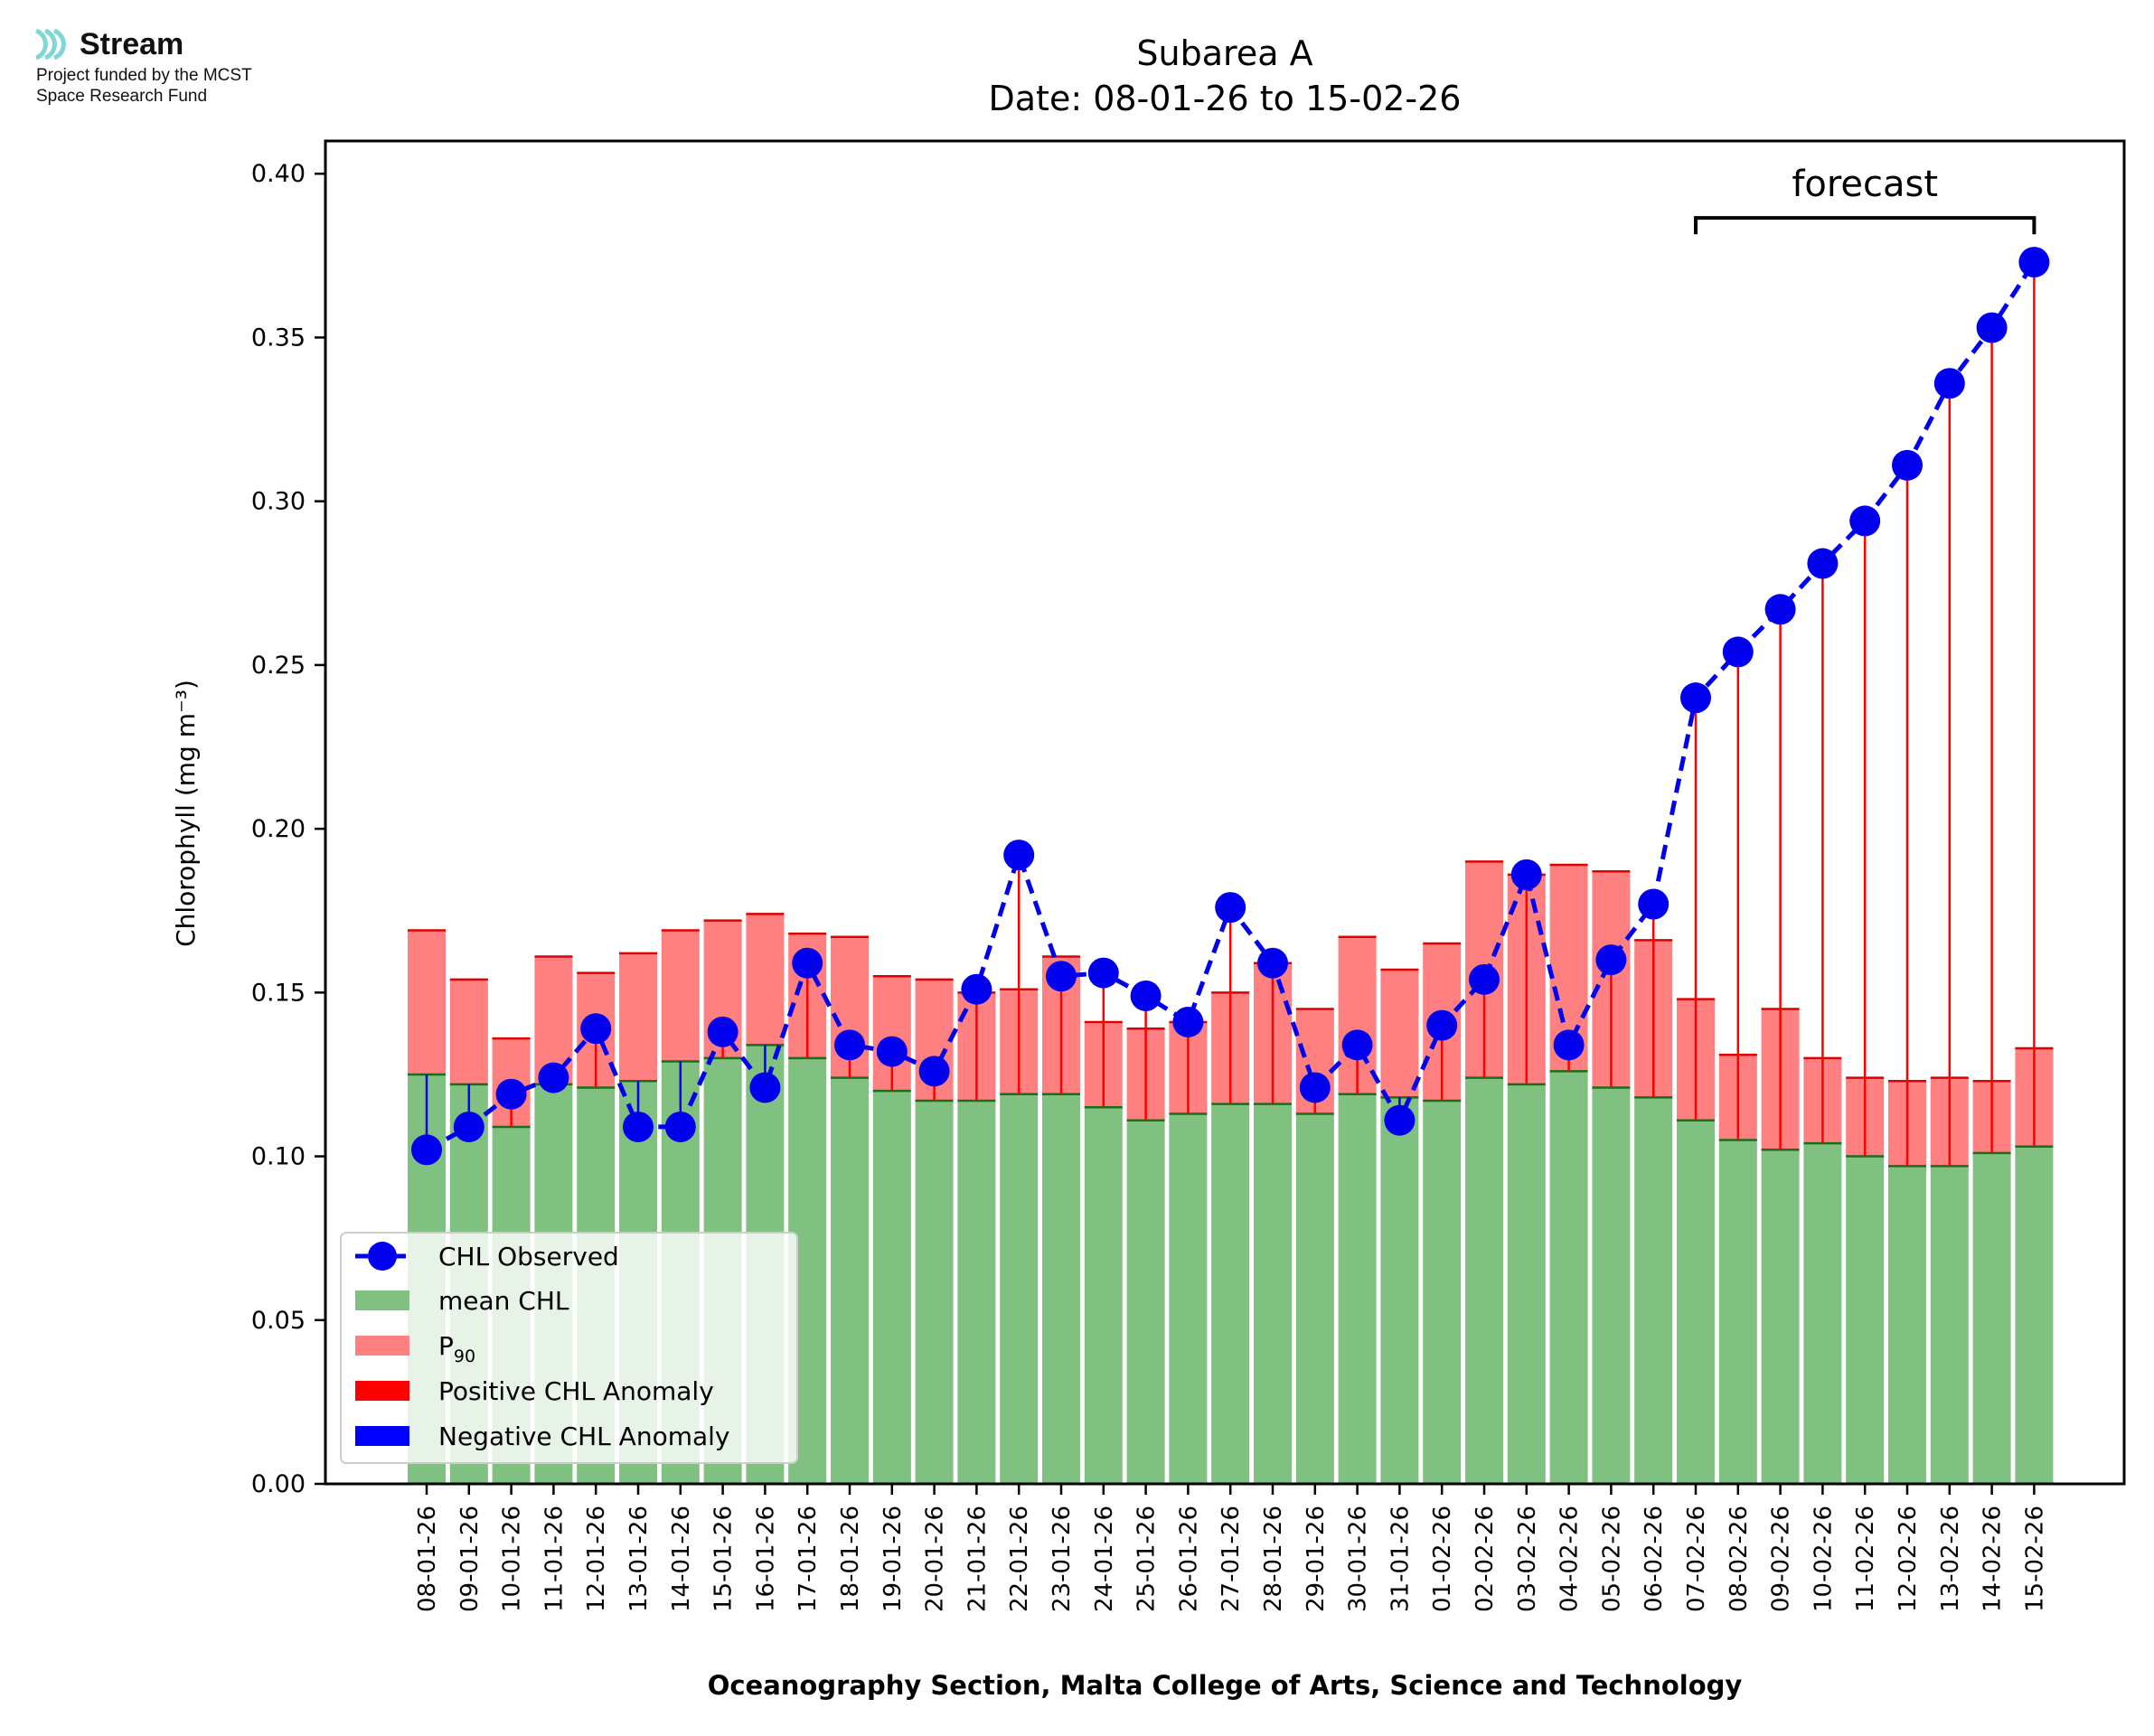 Image resolution: width=2154 pixels, height=1736 pixels. Describe the element at coordinates (596, 1559) in the screenshot. I see `x-tick-label-12-01-26: 12-01-26` at that location.